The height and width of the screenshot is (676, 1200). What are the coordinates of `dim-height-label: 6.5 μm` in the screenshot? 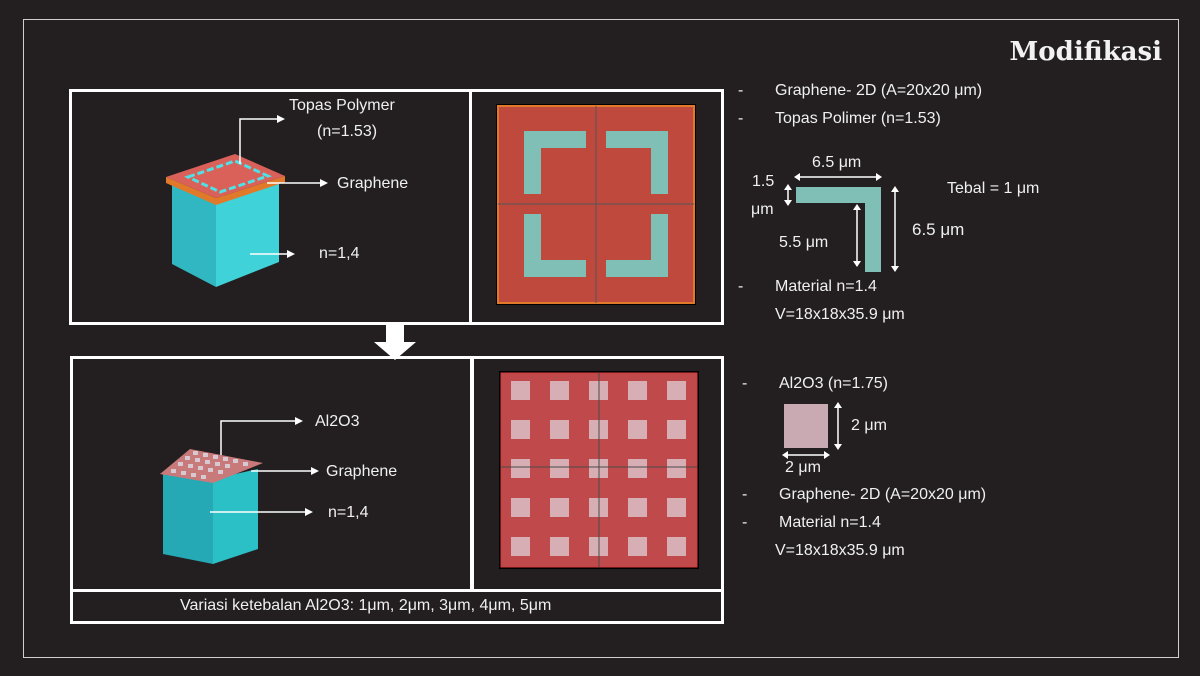 It's located at (938, 229).